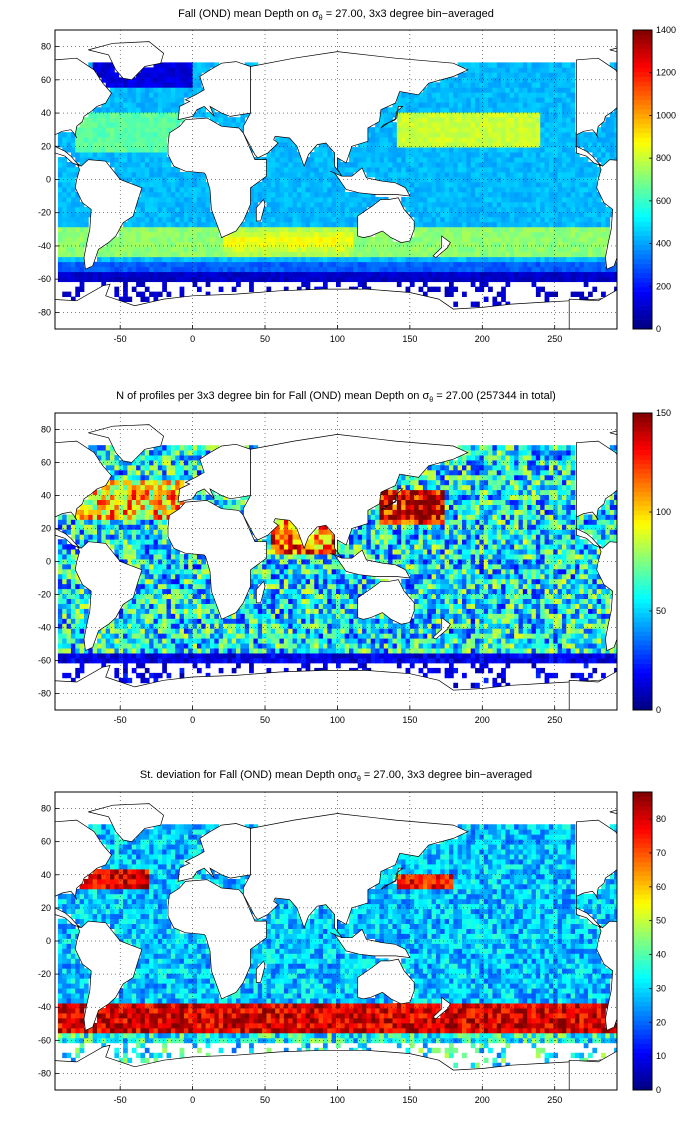 The width and height of the screenshot is (696, 1140). What do you see at coordinates (692, 178) in the screenshot?
I see `coastline` at bounding box center [692, 178].